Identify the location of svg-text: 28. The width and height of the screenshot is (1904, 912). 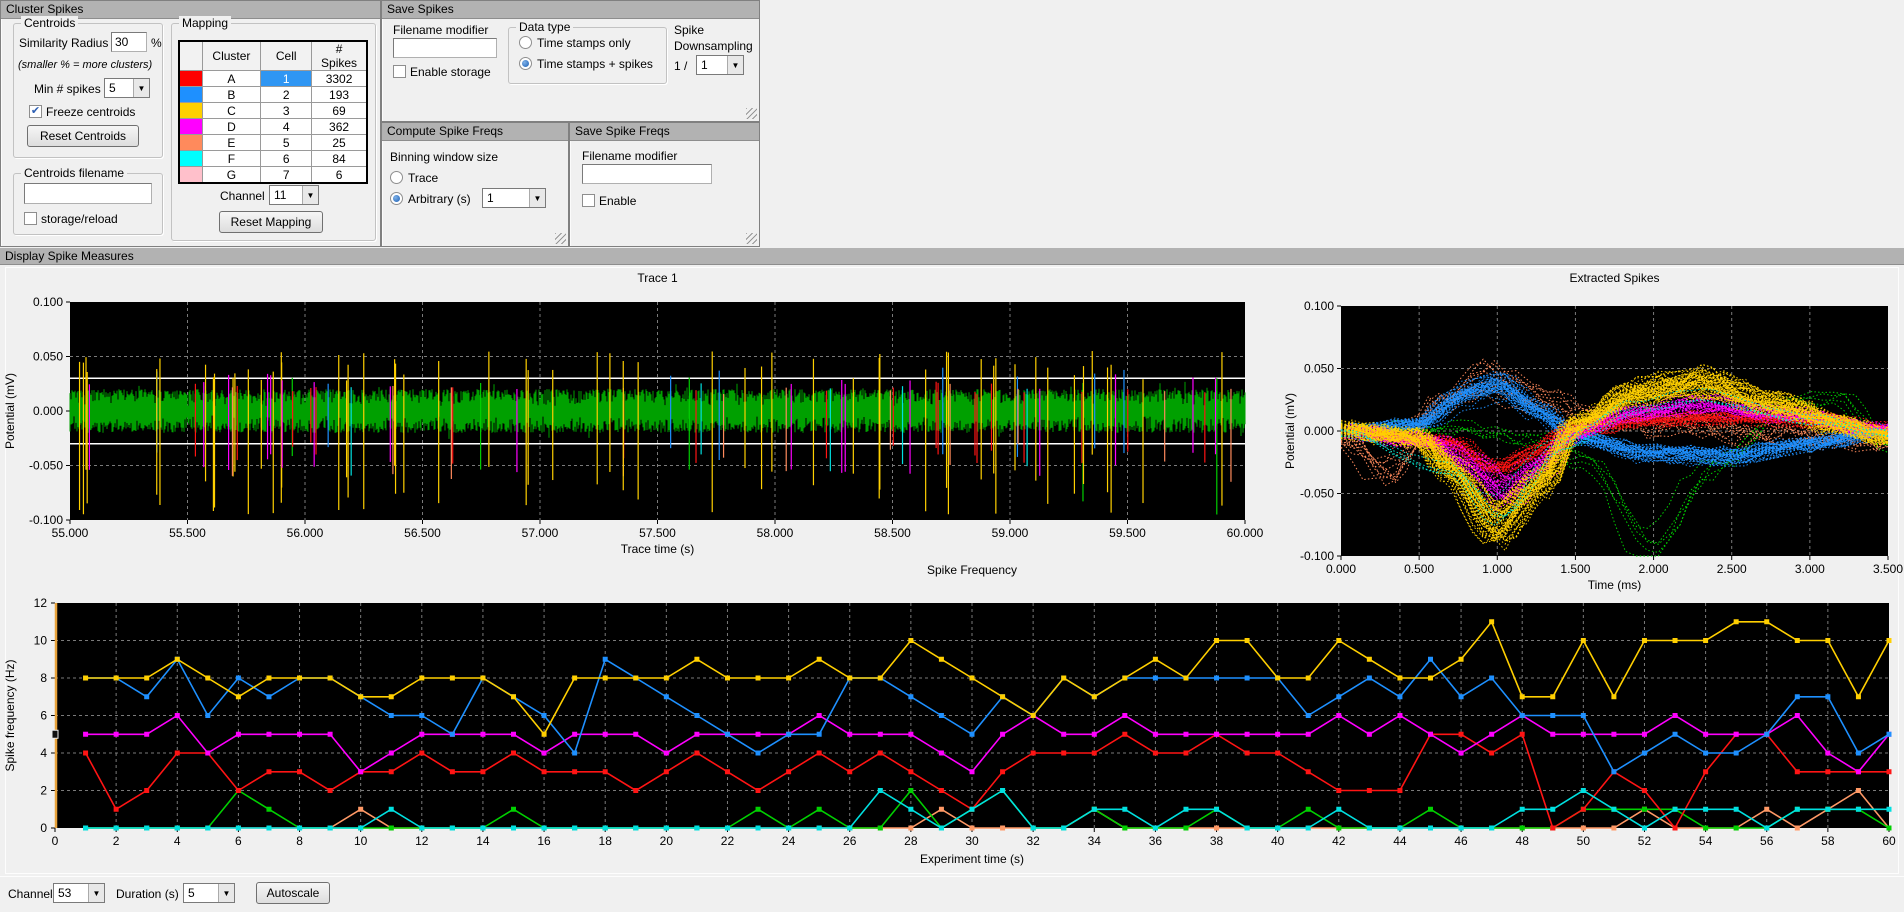
(911, 841).